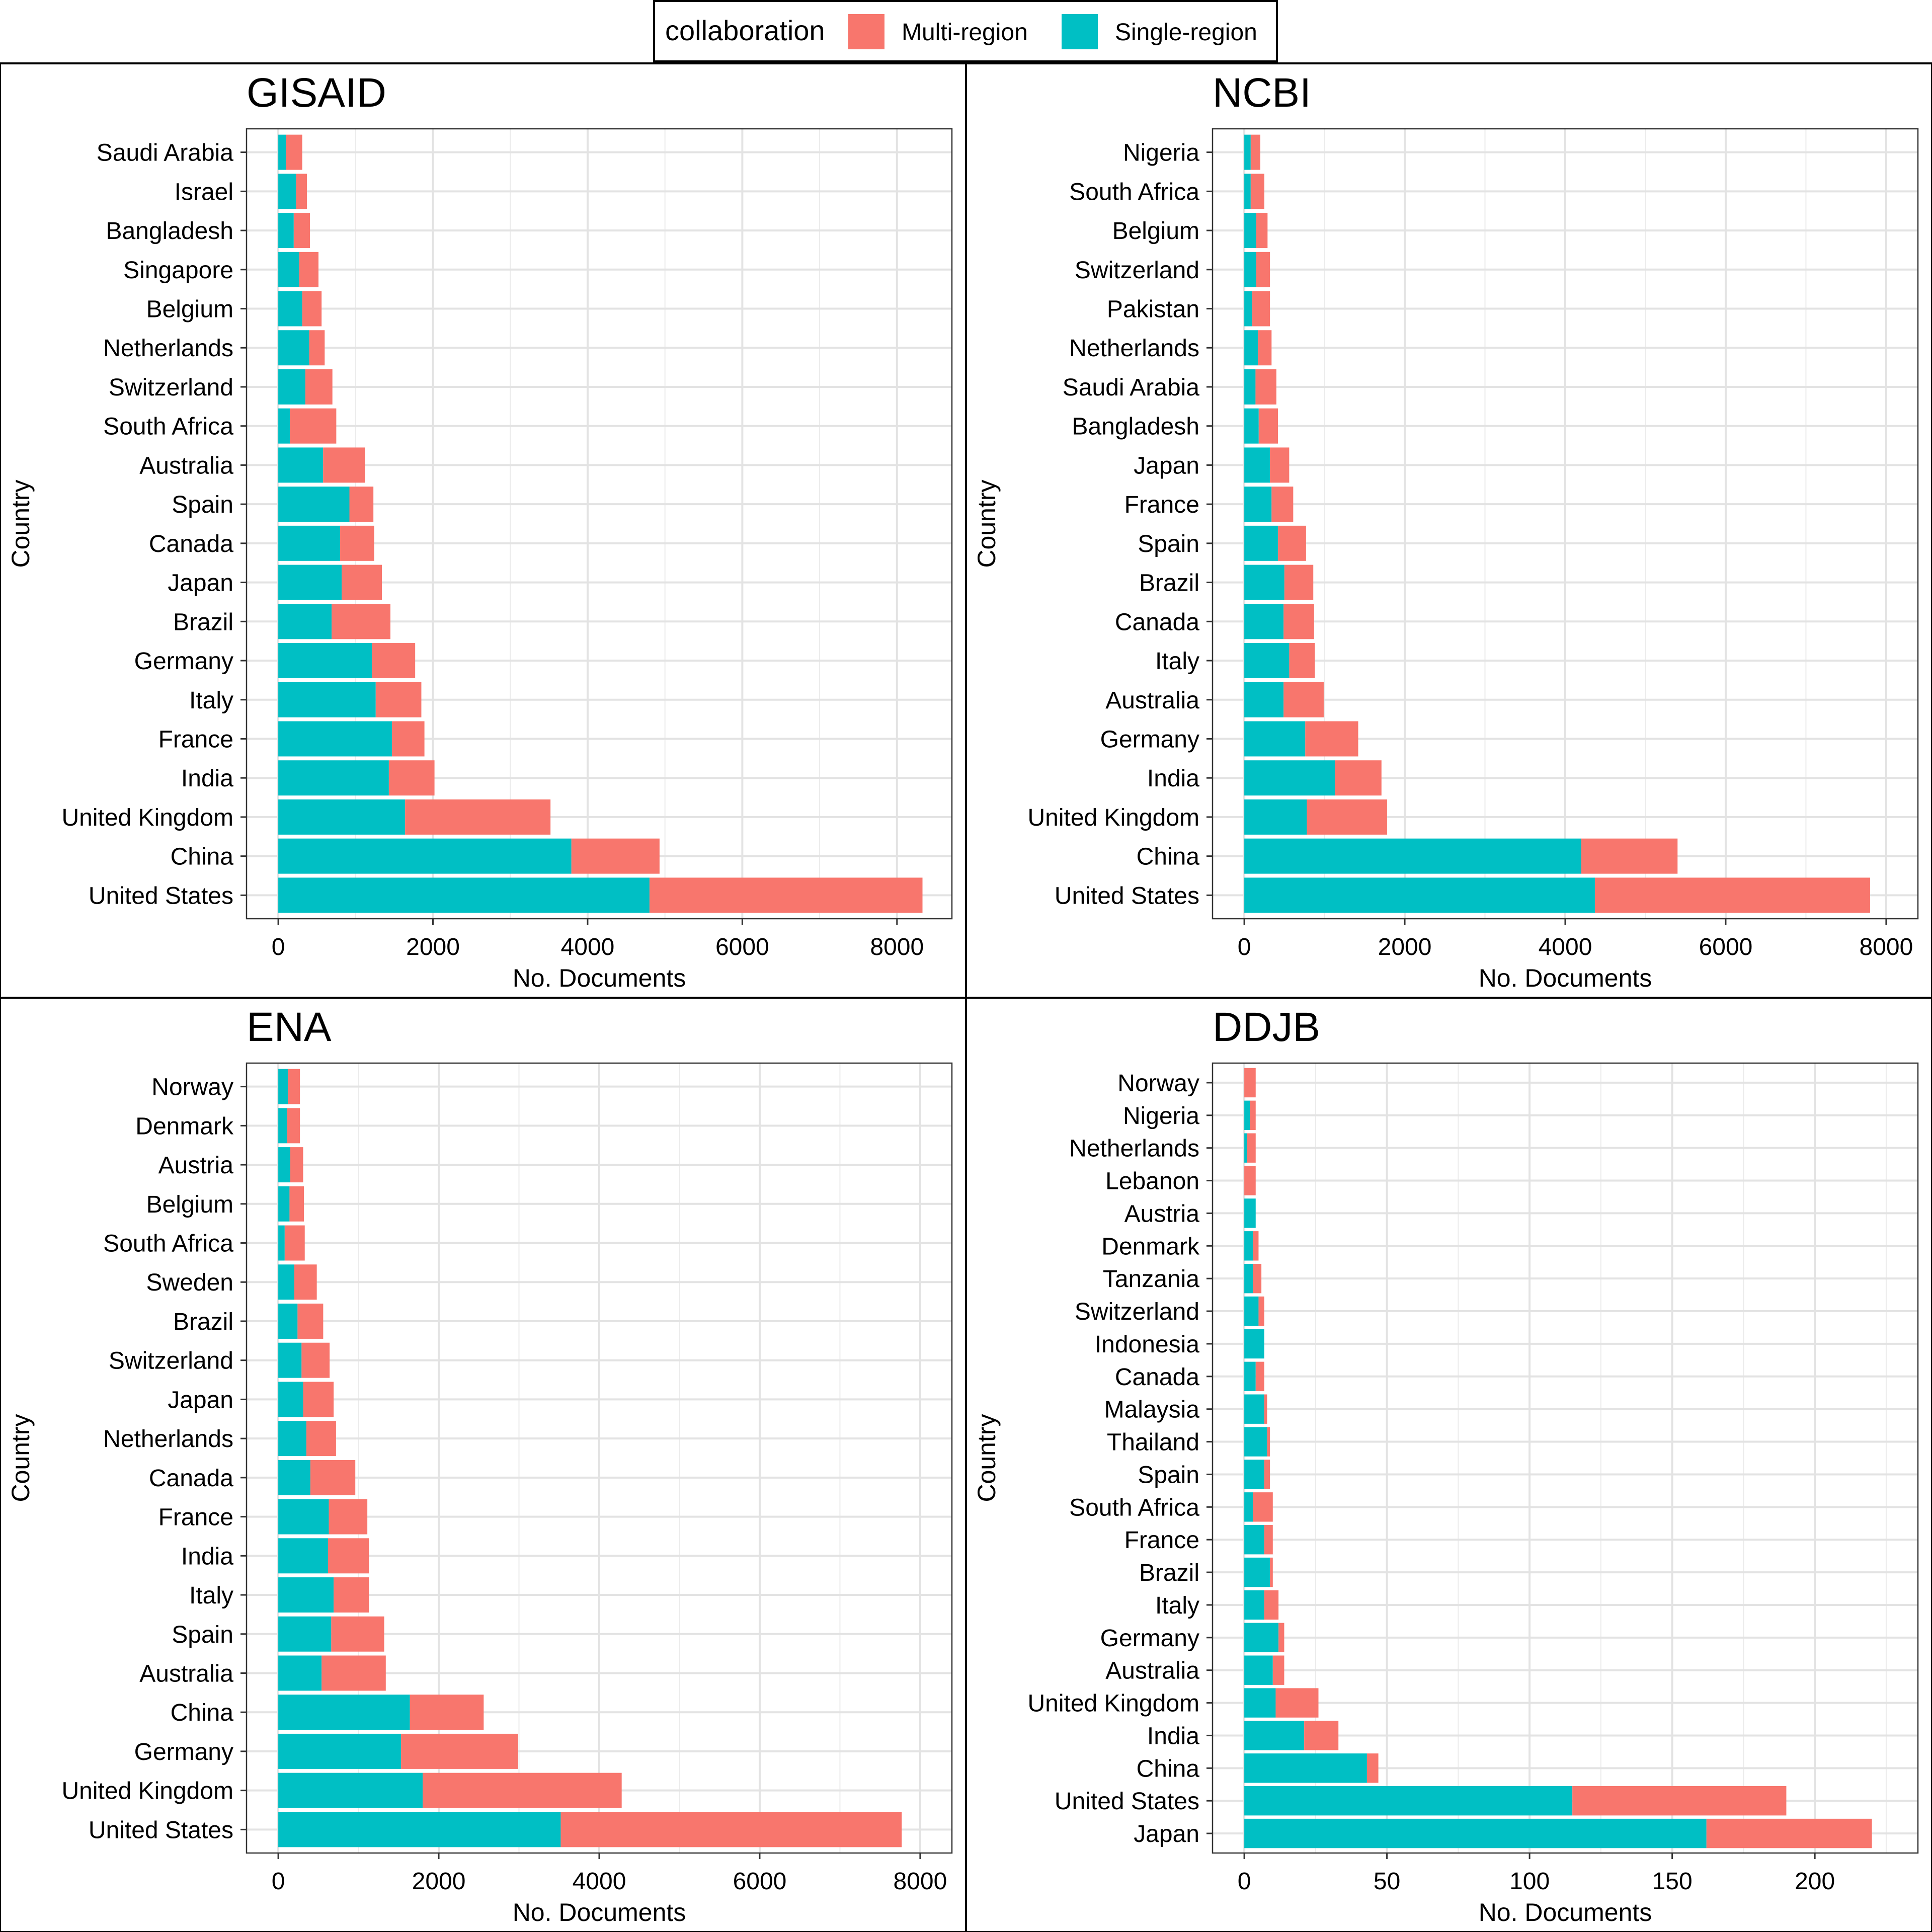  What do you see at coordinates (283, 1087) in the screenshot?
I see `bar-single-region-norway` at bounding box center [283, 1087].